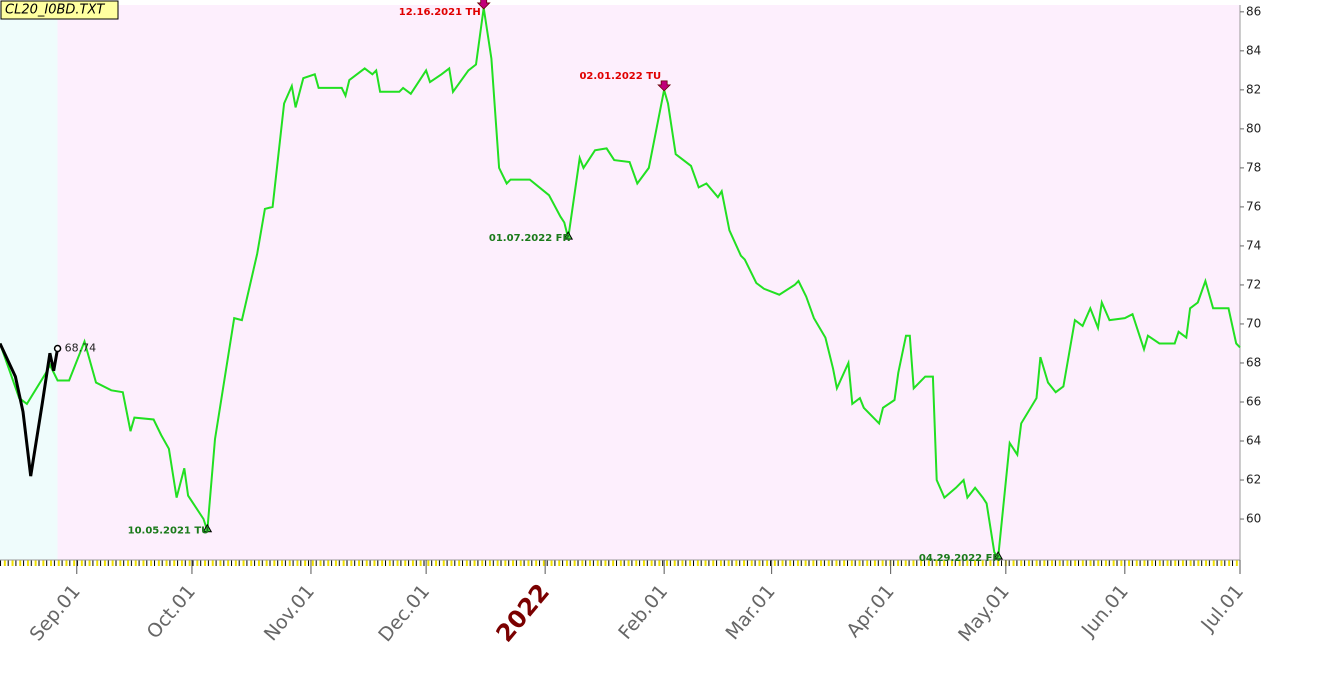 The height and width of the screenshot is (693, 1319). I want to click on y-tick-label: 60, so click(1253, 519).